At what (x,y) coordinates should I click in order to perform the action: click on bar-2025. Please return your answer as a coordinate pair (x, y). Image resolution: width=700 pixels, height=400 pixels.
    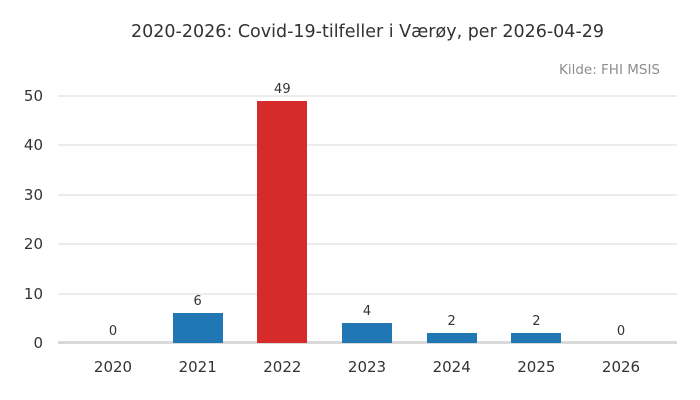
    Looking at the image, I should click on (536, 338).